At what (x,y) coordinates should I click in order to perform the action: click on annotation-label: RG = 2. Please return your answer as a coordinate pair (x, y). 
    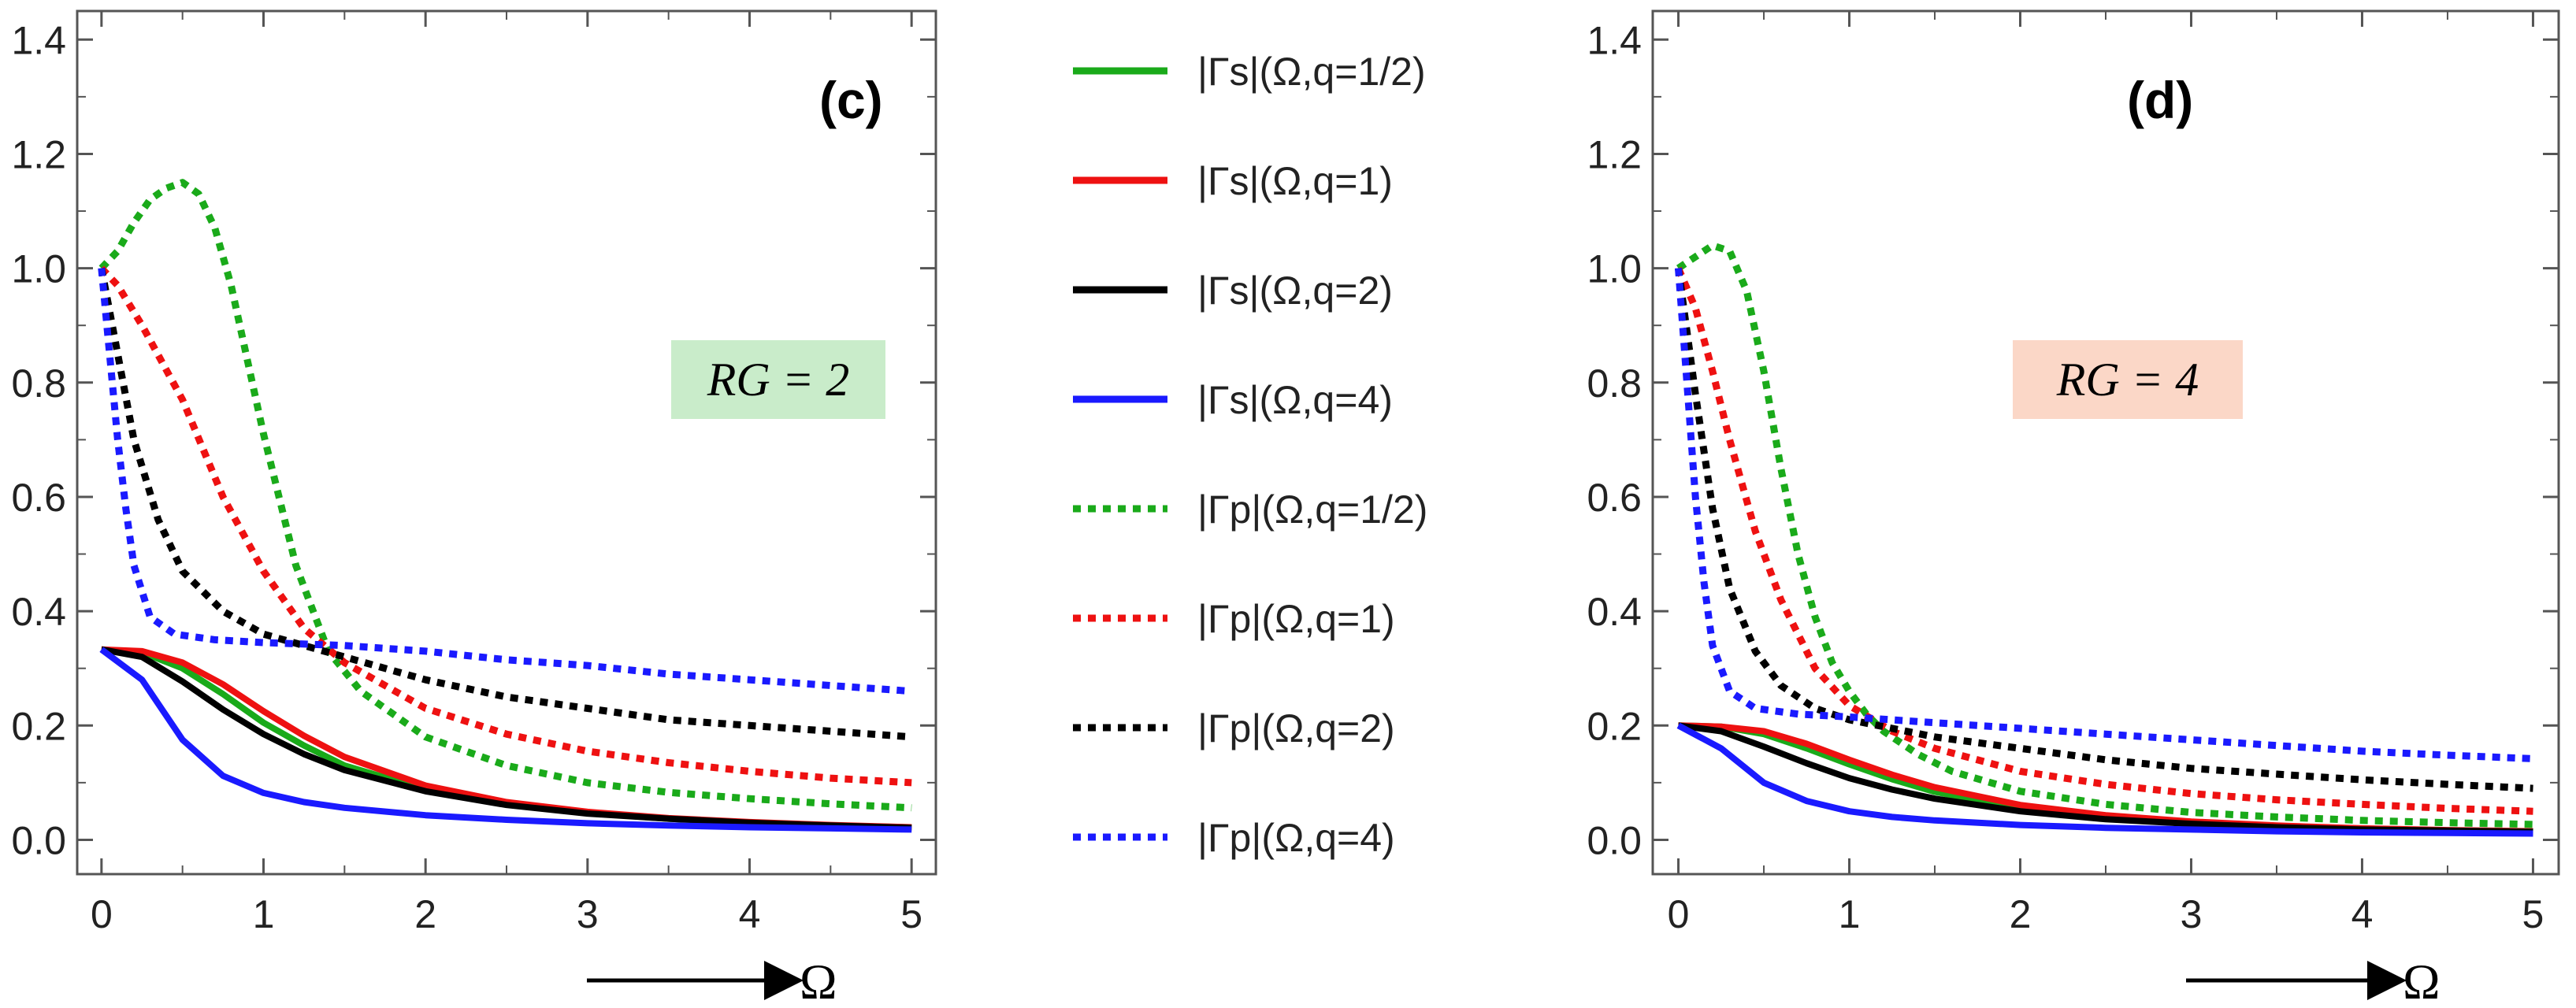
    Looking at the image, I should click on (778, 380).